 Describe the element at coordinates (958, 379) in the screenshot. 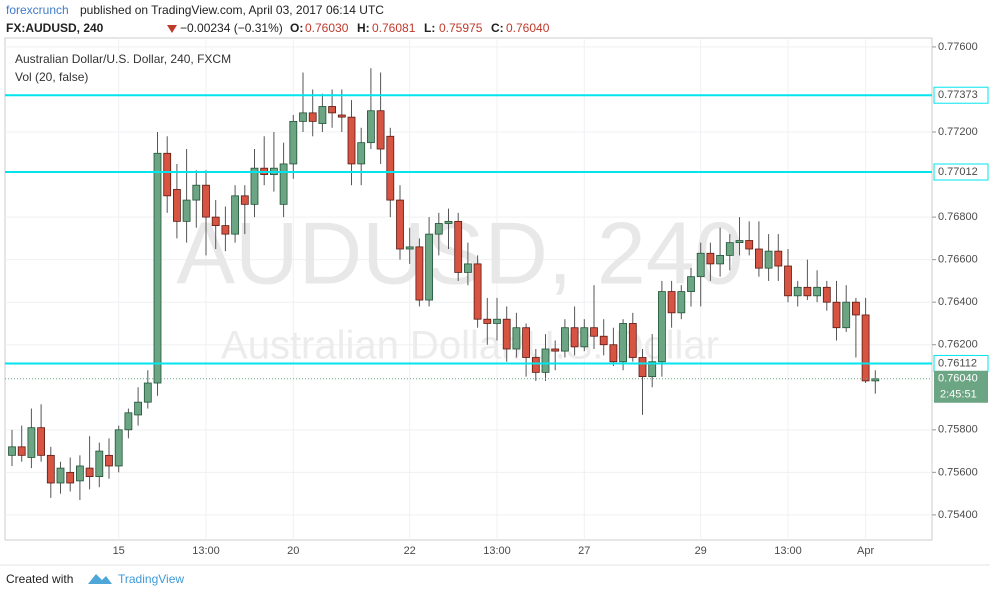

I see `last-price-label: 0.76040` at that location.